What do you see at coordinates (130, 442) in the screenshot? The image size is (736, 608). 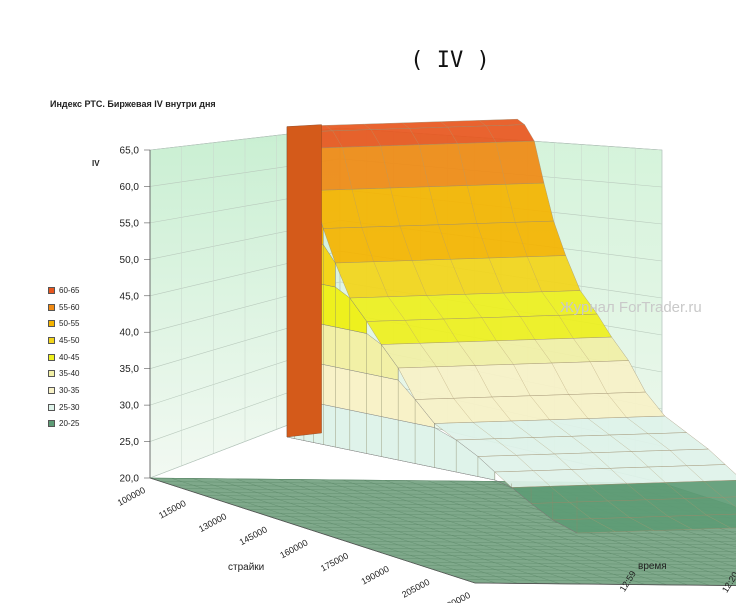 I see `z-tick-label: 25,0` at bounding box center [130, 442].